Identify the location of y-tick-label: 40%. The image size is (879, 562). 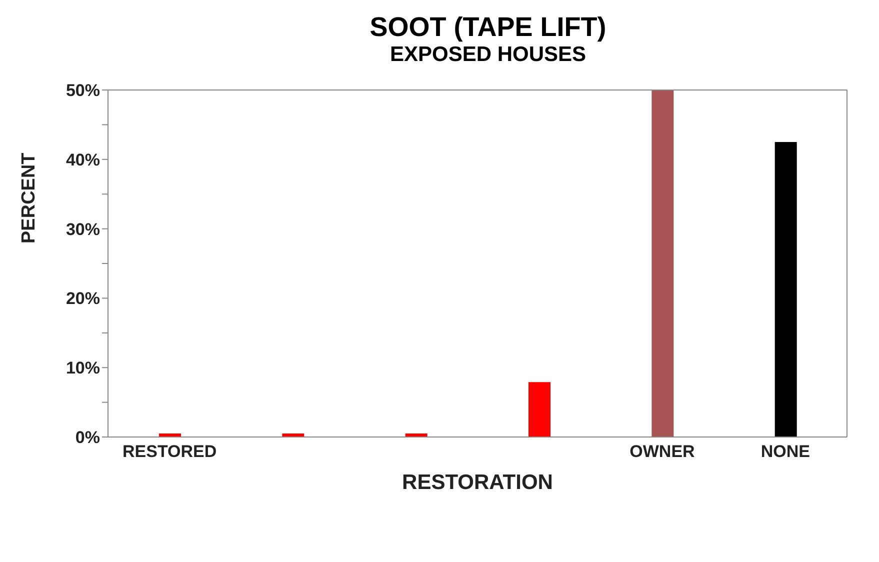
(83, 160).